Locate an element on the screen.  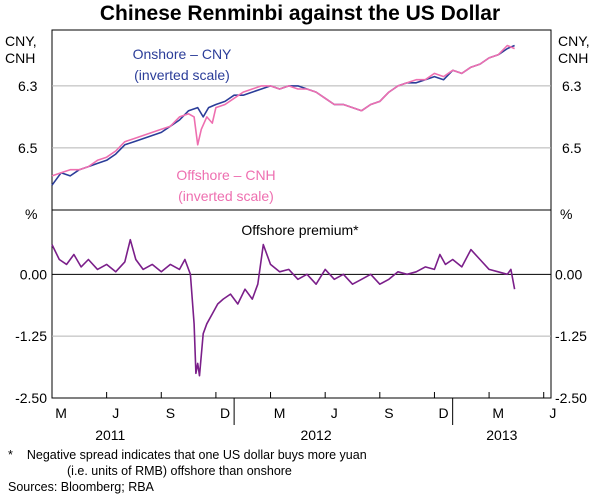
ytick-top-right: 6.5 is located at coordinates (572, 148).